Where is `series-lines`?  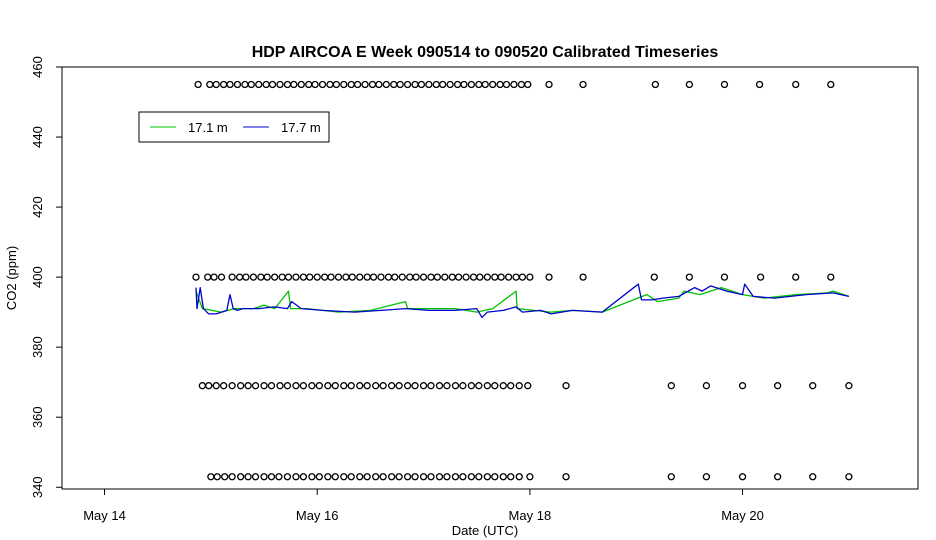
series-lines is located at coordinates (522, 301).